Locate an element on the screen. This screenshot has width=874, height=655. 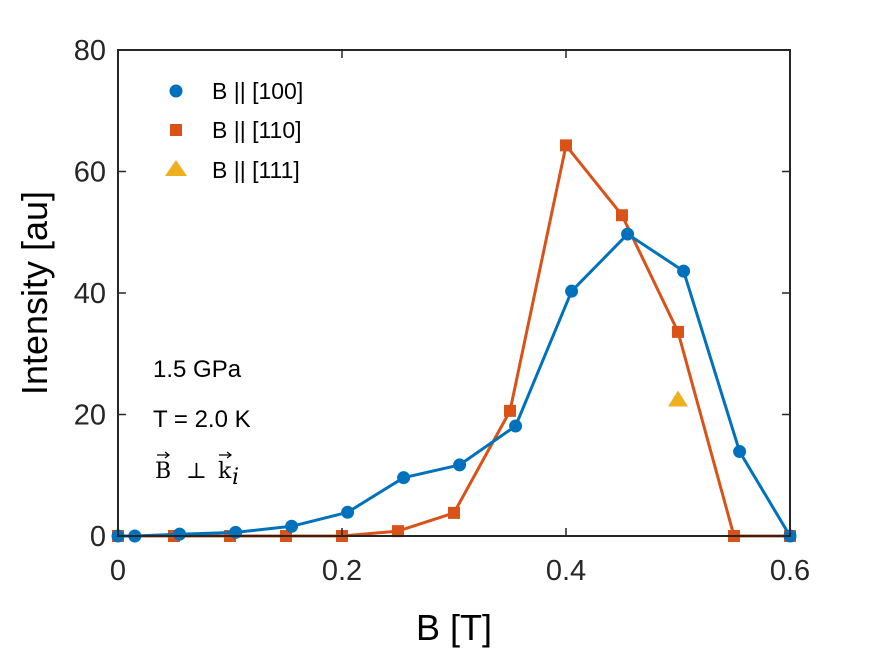
x-tick-label: 0.4 is located at coordinates (566, 571).